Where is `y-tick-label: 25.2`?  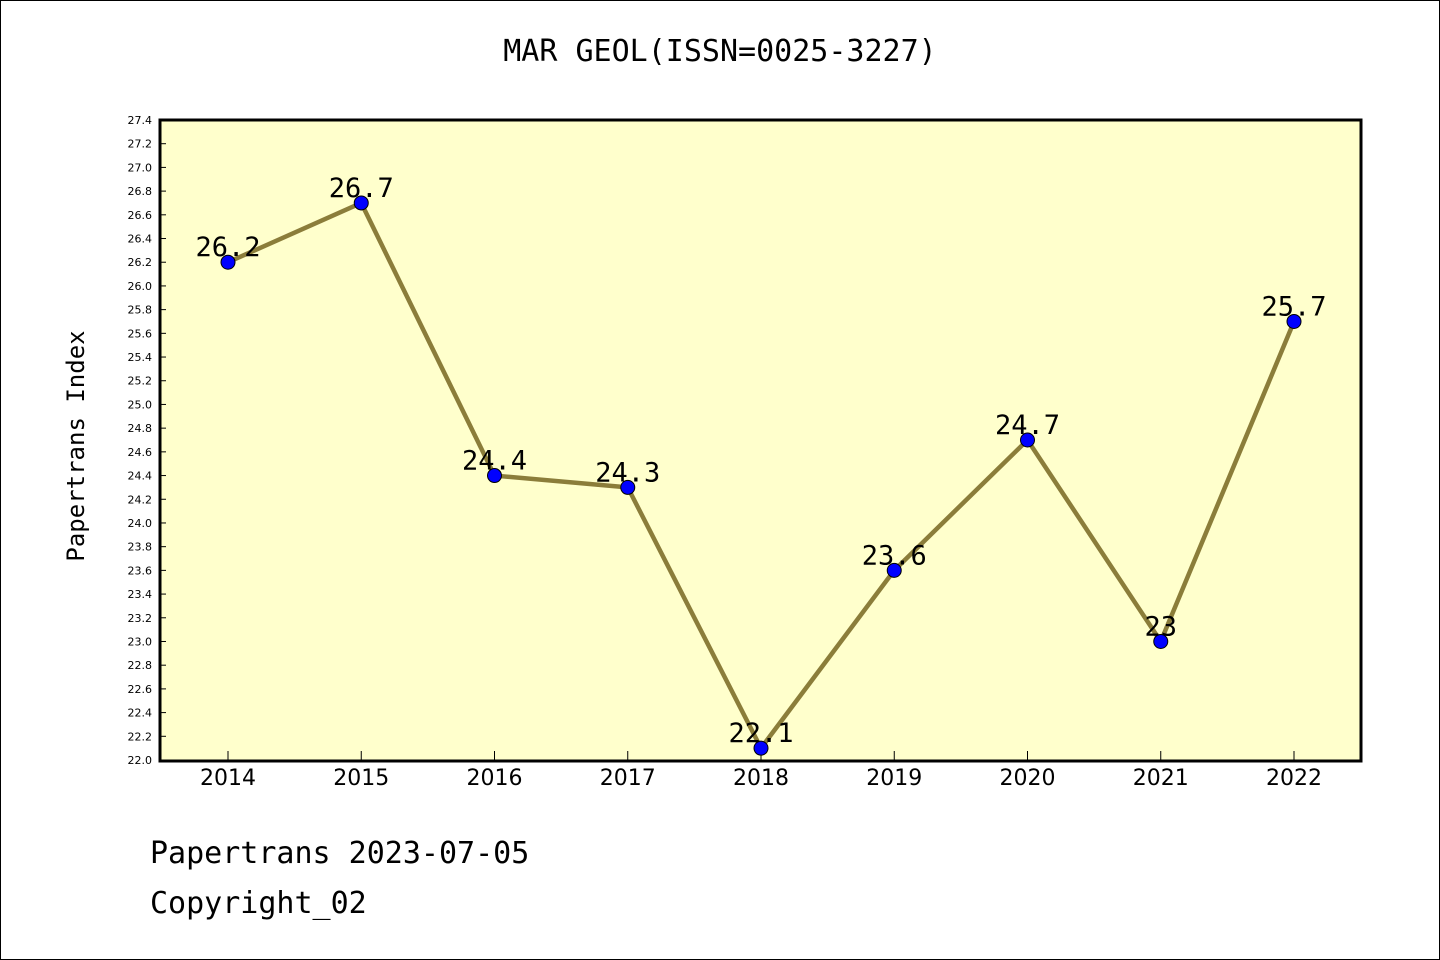 y-tick-label: 25.2 is located at coordinates (140, 381).